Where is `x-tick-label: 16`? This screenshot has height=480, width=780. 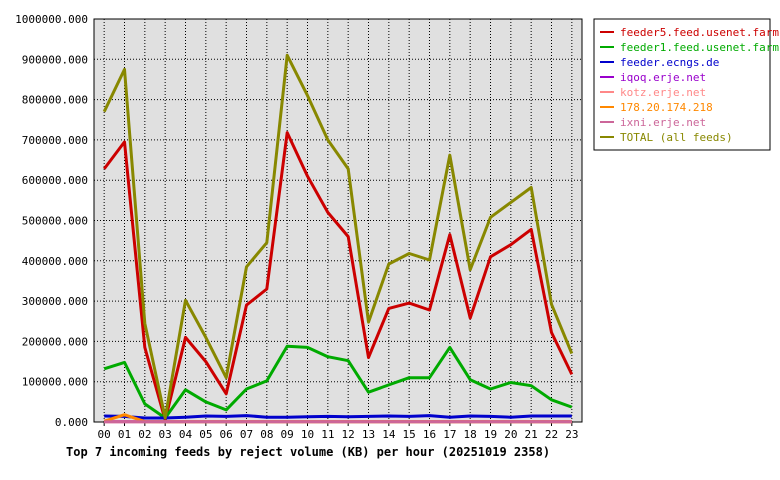
x-tick-label: 16 is located at coordinates (429, 434).